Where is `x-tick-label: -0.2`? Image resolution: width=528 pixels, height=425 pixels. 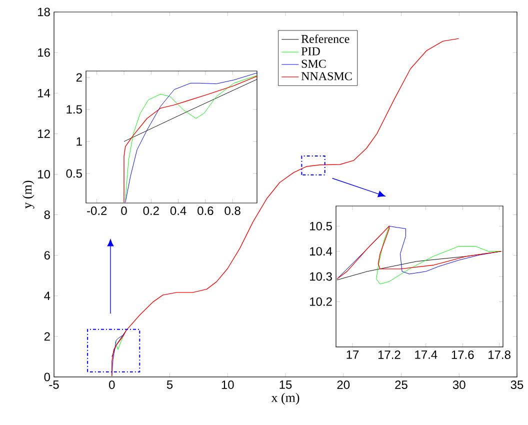 x-tick-label: -0.2 is located at coordinates (97, 211).